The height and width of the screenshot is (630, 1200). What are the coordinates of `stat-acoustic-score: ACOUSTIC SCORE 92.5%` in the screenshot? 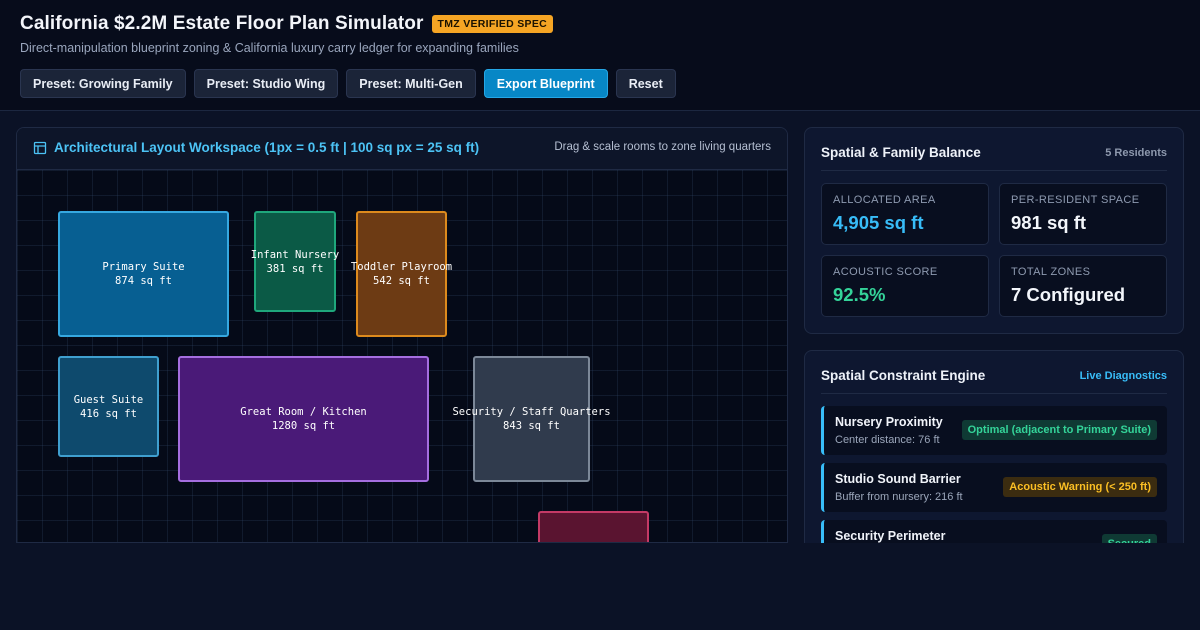 It's located at (905, 286).